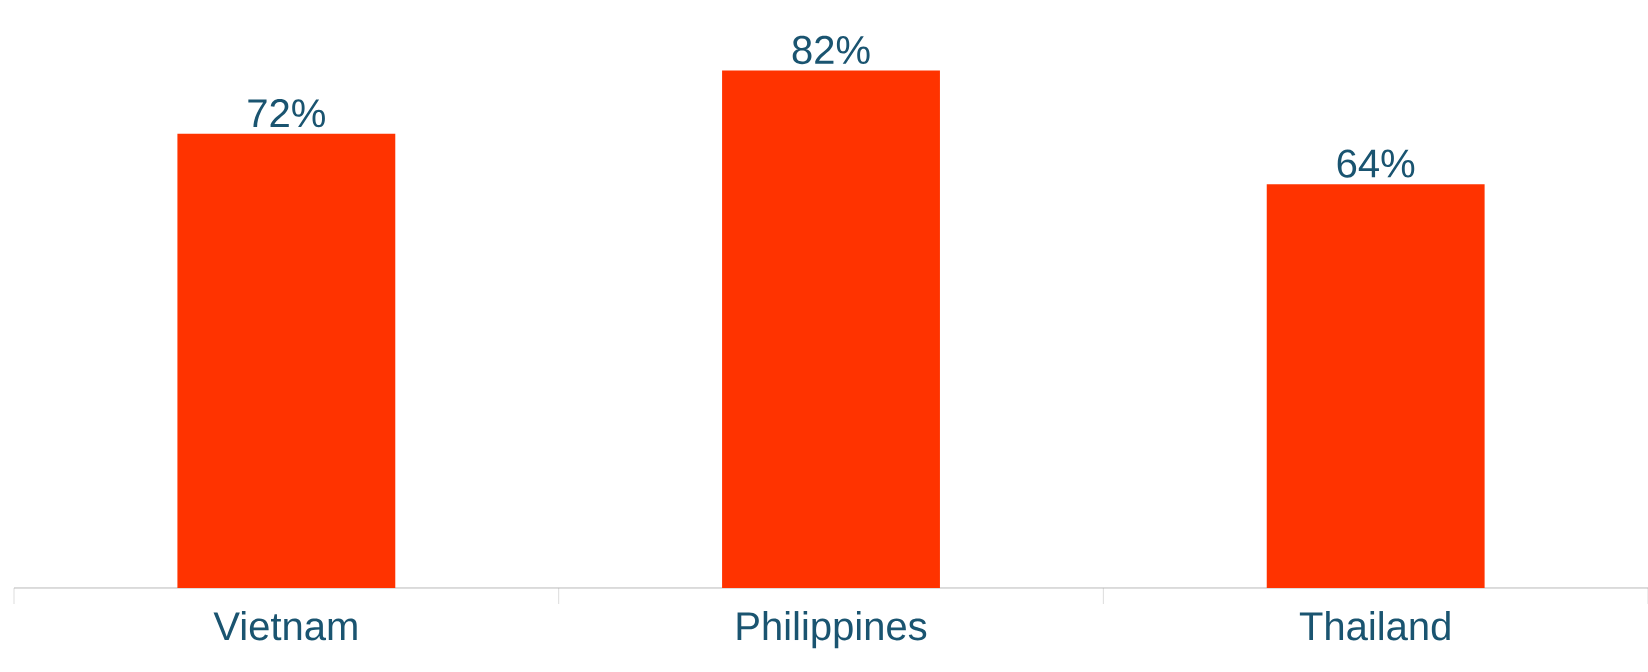  What do you see at coordinates (1376, 163) in the screenshot?
I see `data-label: 64%` at bounding box center [1376, 163].